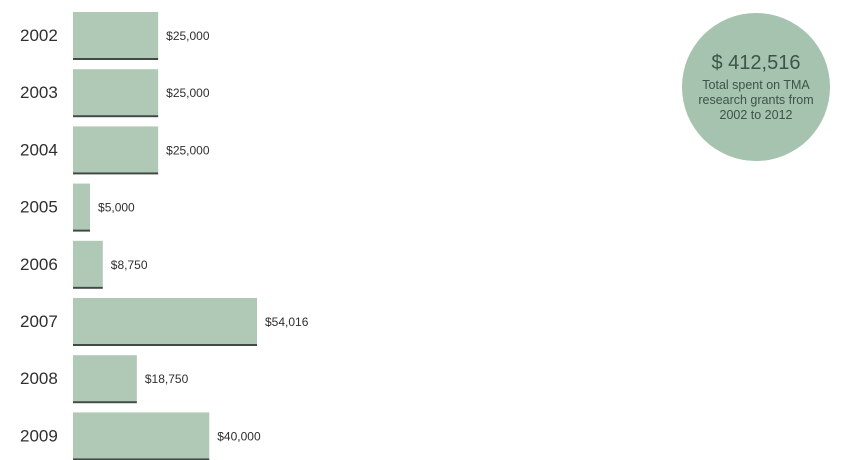 Image resolution: width=857 pixels, height=460 pixels. What do you see at coordinates (39, 321) in the screenshot?
I see `year-label: 2007` at bounding box center [39, 321].